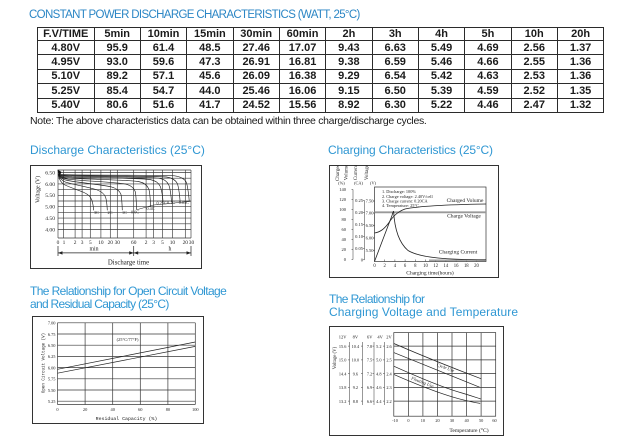  Describe the element at coordinates (335, 357) in the screenshot. I see `svg-text: Voltage (V)` at that location.